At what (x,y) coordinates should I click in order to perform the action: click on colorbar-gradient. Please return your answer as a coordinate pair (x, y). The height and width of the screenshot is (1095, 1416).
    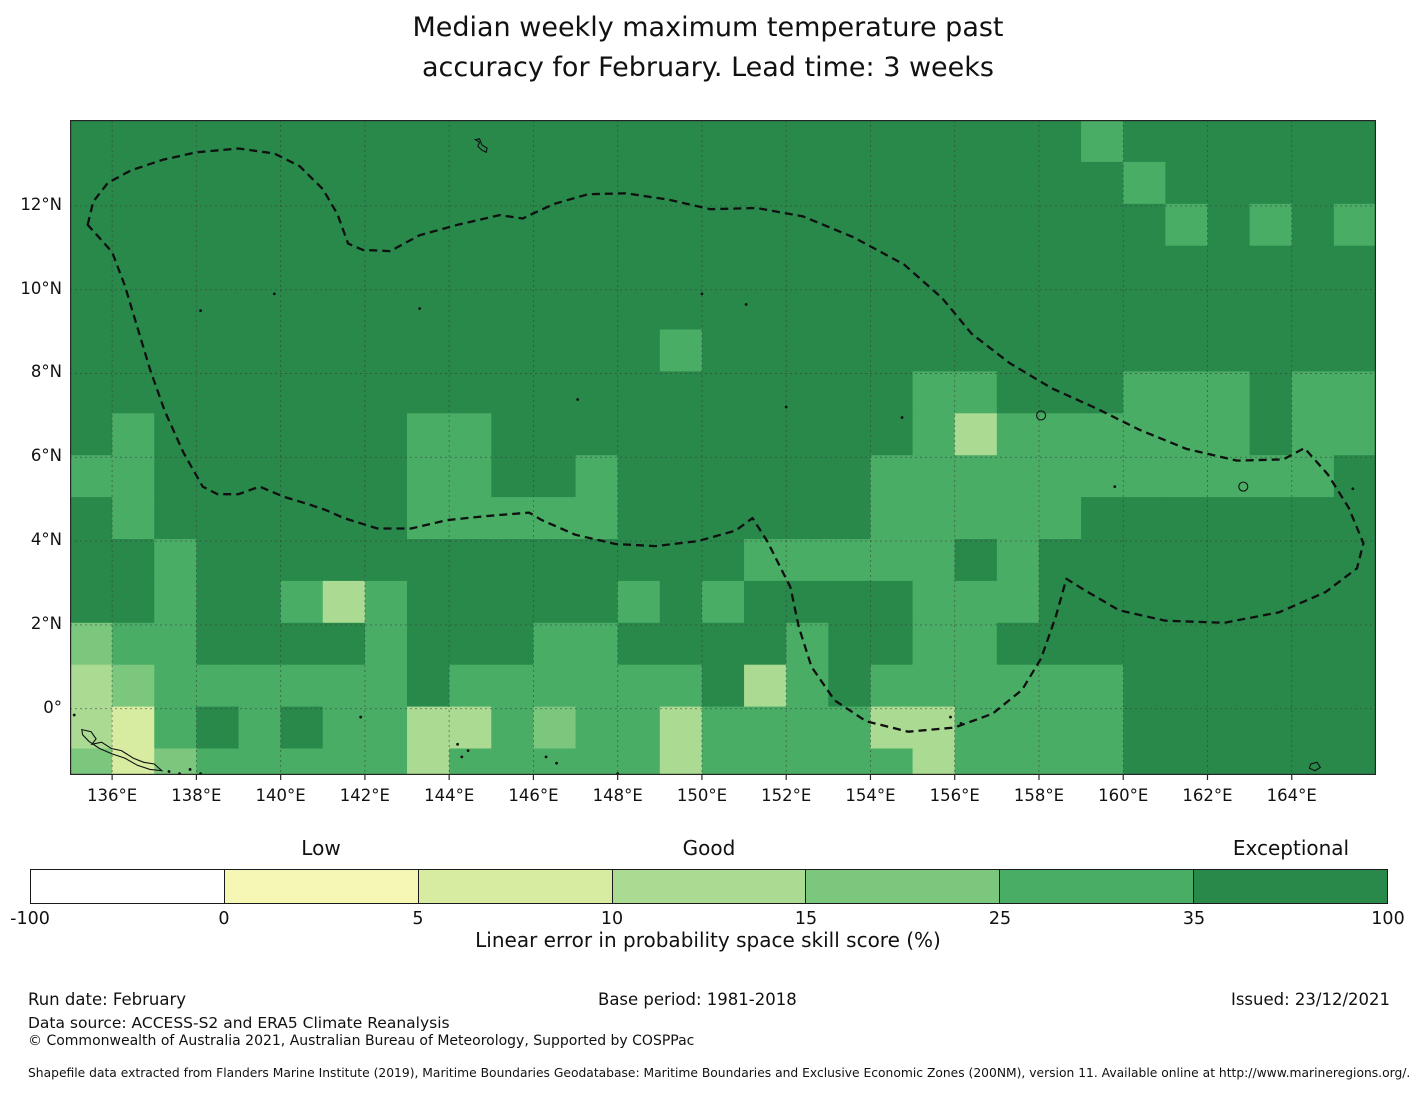
    Looking at the image, I should click on (709, 886).